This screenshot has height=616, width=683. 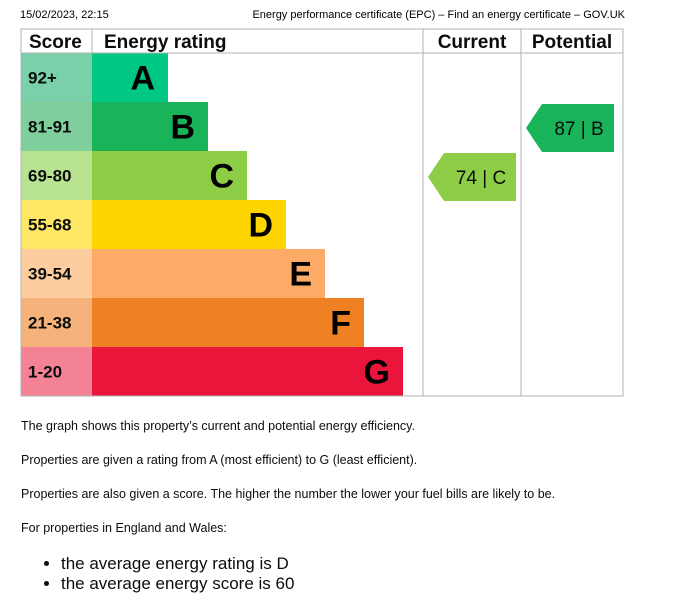 What do you see at coordinates (221, 177) in the screenshot?
I see `rating-letter-c: C` at bounding box center [221, 177].